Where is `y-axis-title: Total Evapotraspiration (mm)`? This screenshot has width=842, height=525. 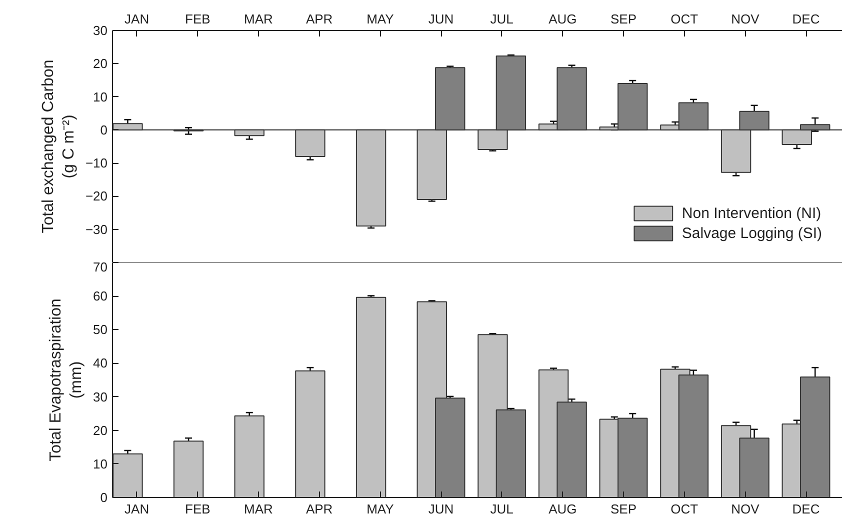
y-axis-title: Total Evapotraspiration (mm) is located at coordinates (67, 380).